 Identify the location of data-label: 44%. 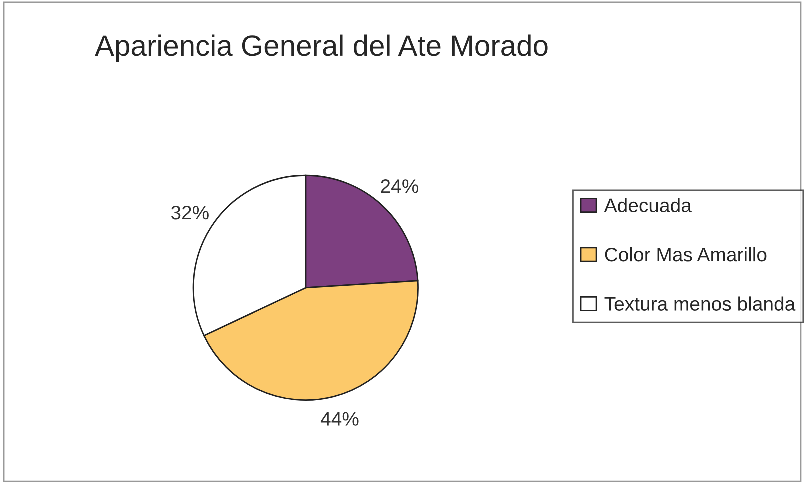
(339, 419).